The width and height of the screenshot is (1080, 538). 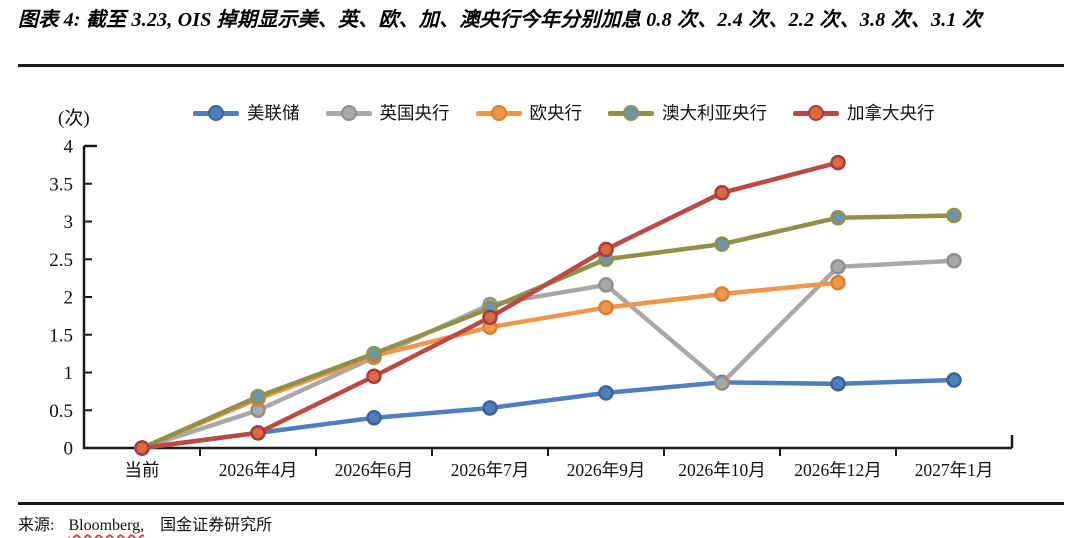 What do you see at coordinates (954, 470) in the screenshot?
I see `x-tick-label: 2027年1月` at bounding box center [954, 470].